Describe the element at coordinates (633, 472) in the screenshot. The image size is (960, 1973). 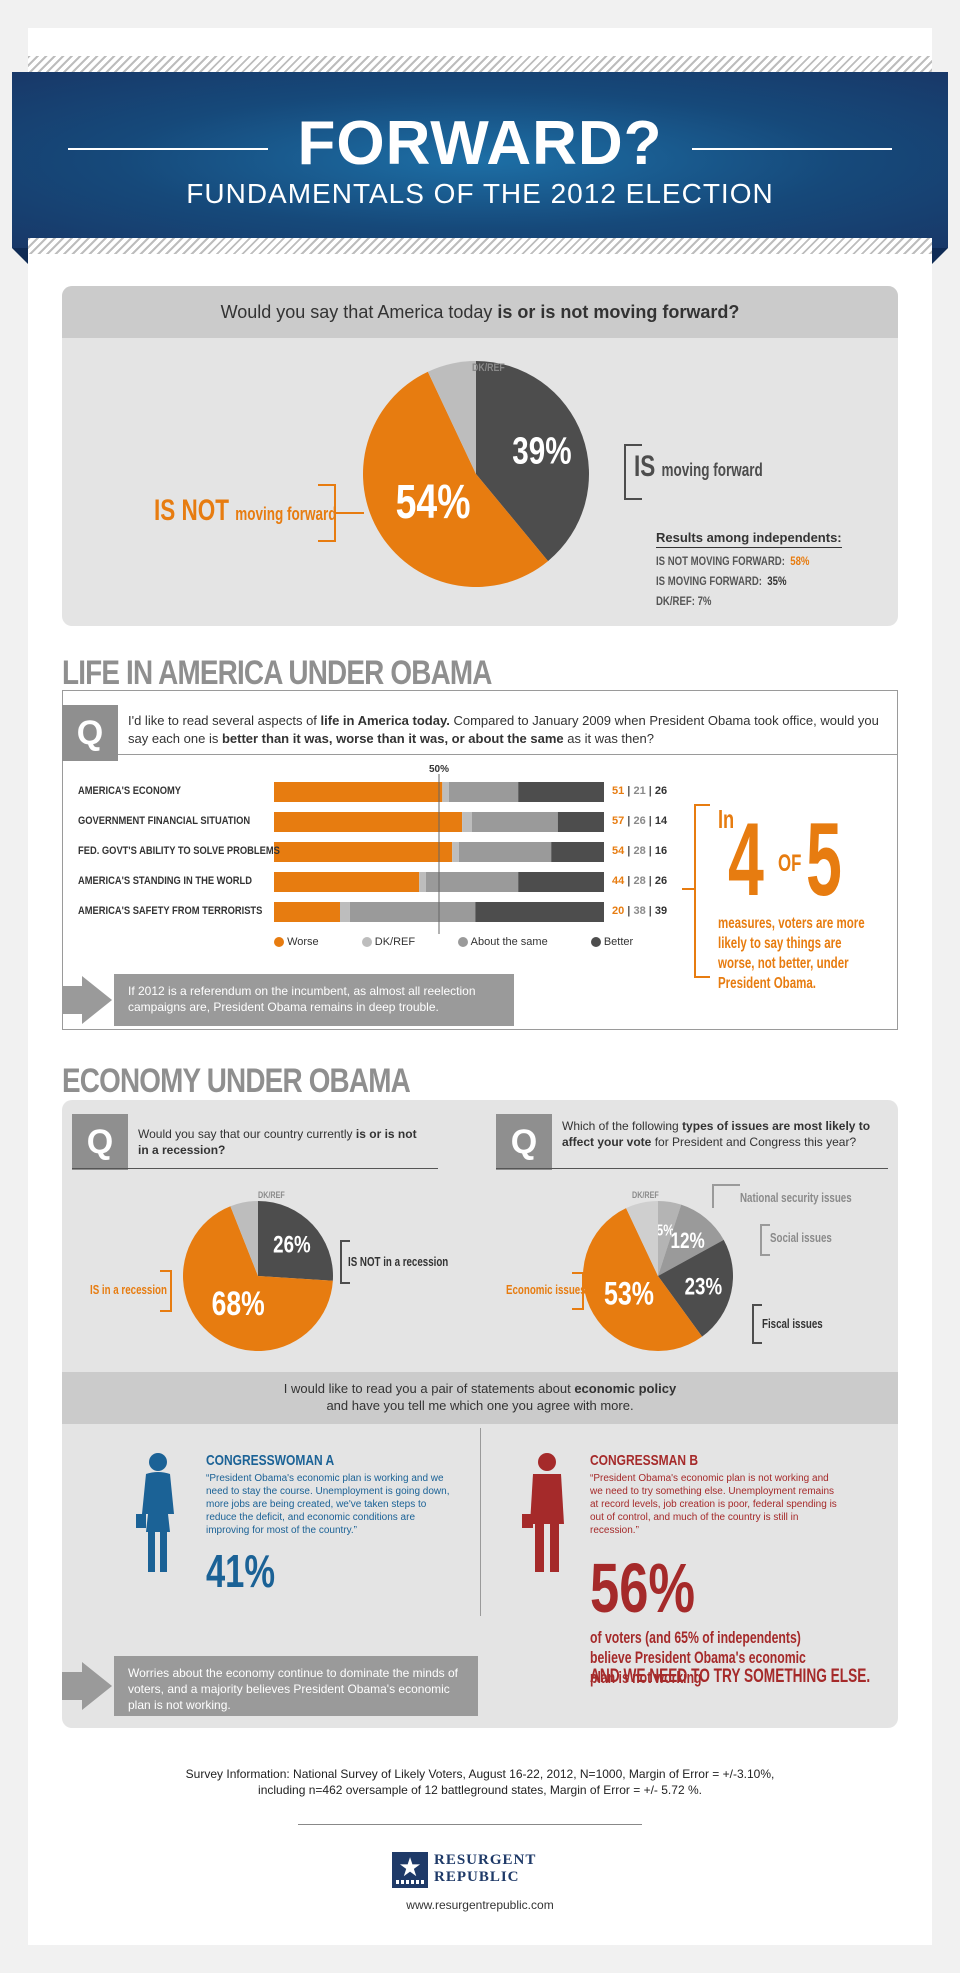
I see `q1-bracket-right` at that location.